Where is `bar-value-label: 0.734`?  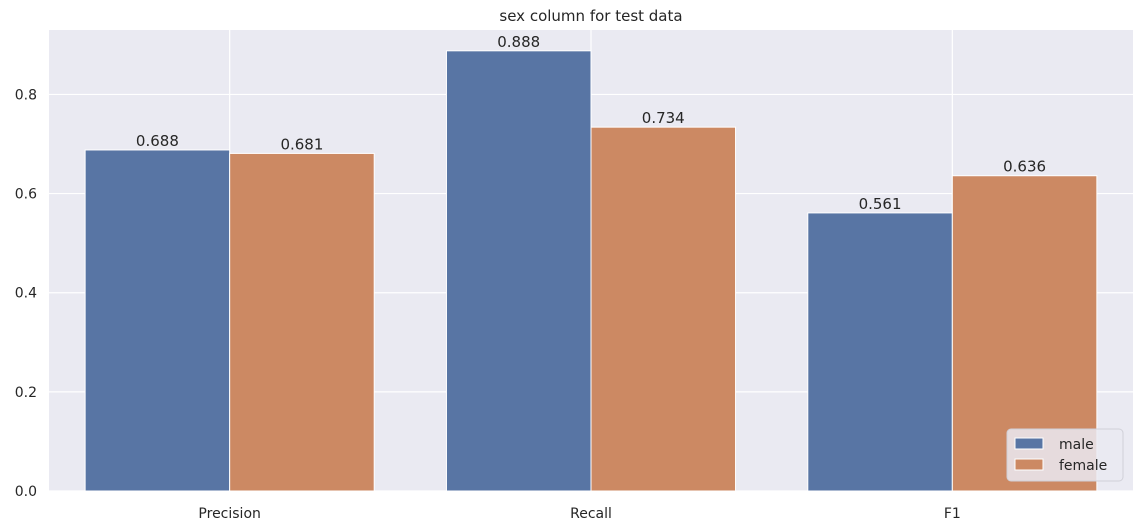 bar-value-label: 0.734 is located at coordinates (663, 118).